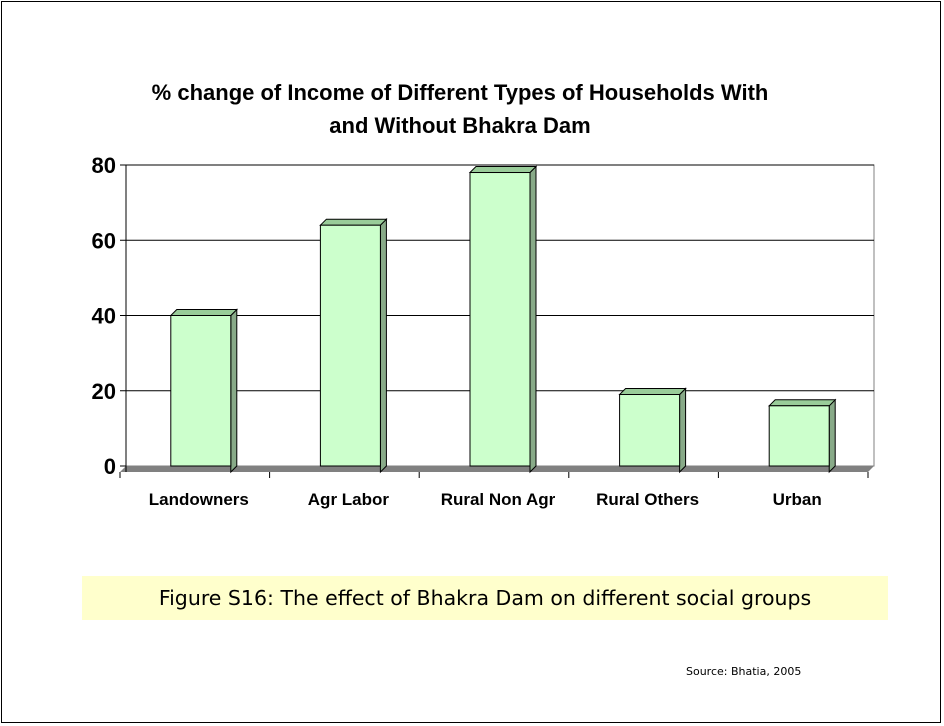 This screenshot has height=726, width=944. Describe the element at coordinates (498, 499) in the screenshot. I see `x-tick-label: Rural Non Agr` at that location.